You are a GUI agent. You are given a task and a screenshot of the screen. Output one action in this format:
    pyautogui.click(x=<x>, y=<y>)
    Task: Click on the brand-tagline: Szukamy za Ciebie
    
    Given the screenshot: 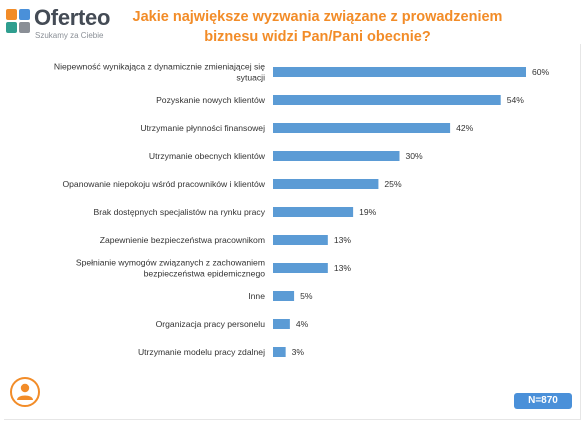 What is the action you would take?
    pyautogui.click(x=69, y=35)
    